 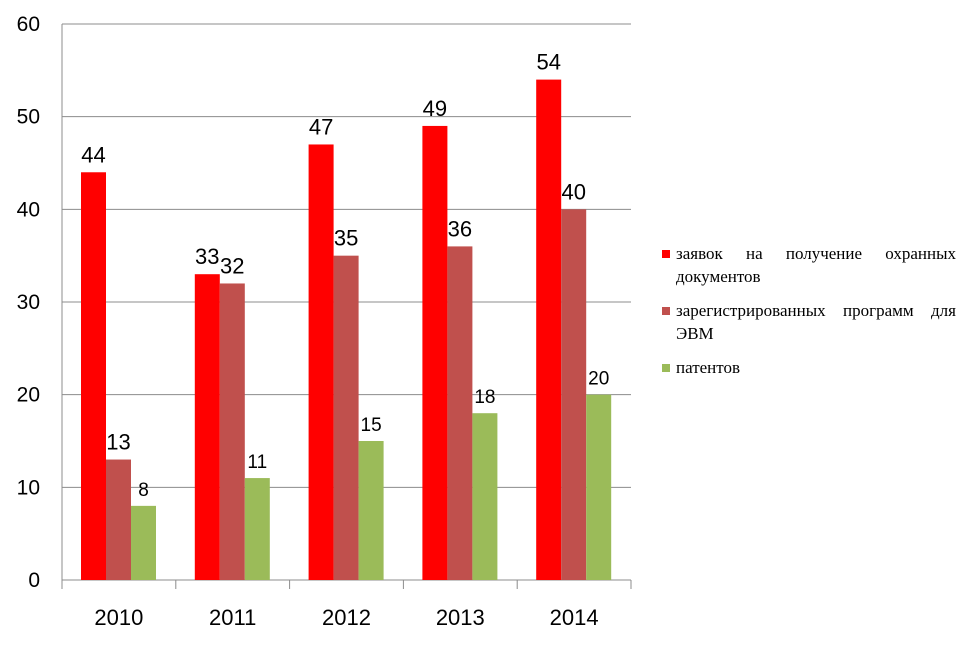 What do you see at coordinates (28, 24) in the screenshot?
I see `y-tick-label: 60` at bounding box center [28, 24].